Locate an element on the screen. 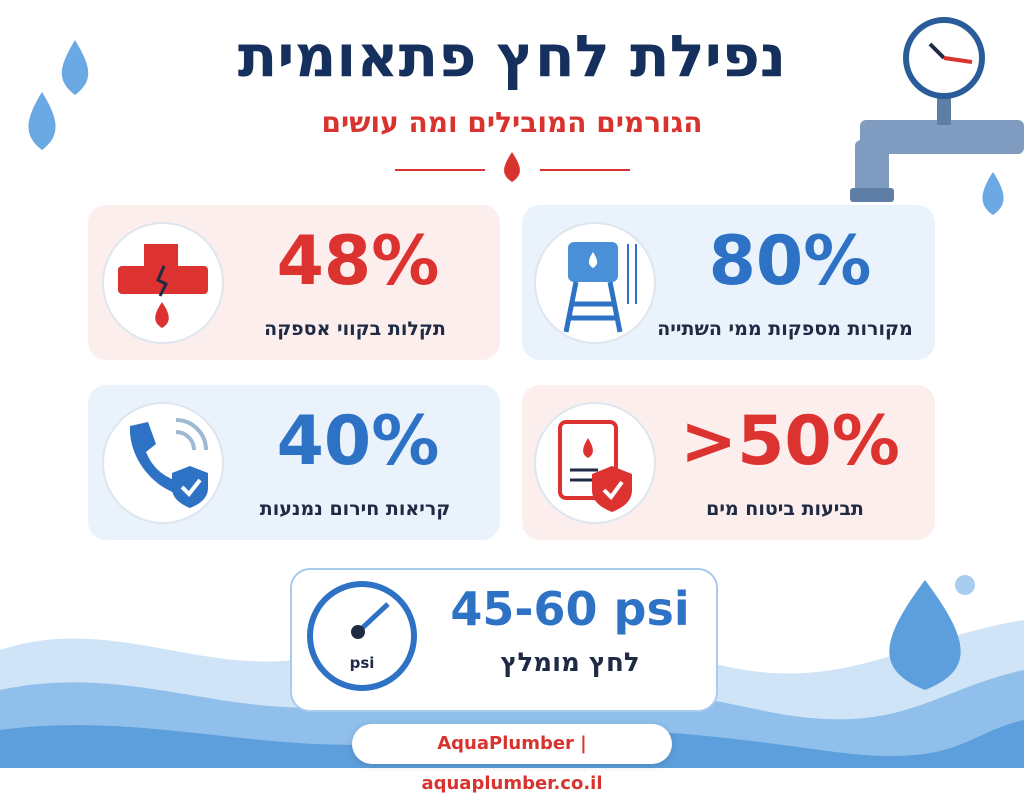 The image size is (1024, 804). stat-value: 80% is located at coordinates (790, 261).